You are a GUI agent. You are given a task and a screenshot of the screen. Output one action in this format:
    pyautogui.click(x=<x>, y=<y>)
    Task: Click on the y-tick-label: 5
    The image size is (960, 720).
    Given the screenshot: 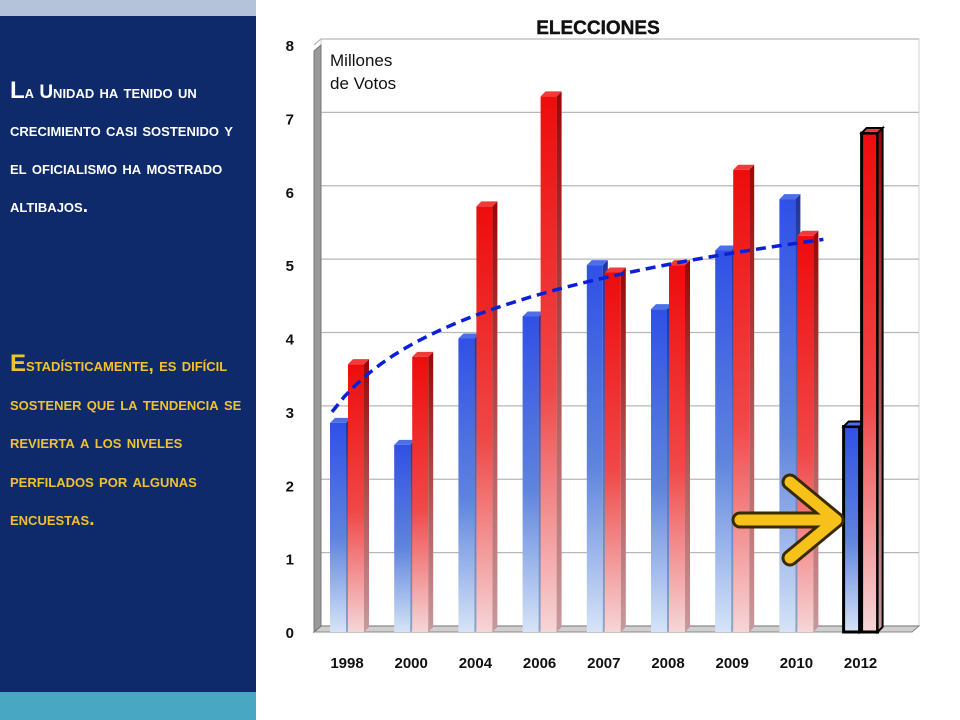 What is the action you would take?
    pyautogui.click(x=290, y=266)
    